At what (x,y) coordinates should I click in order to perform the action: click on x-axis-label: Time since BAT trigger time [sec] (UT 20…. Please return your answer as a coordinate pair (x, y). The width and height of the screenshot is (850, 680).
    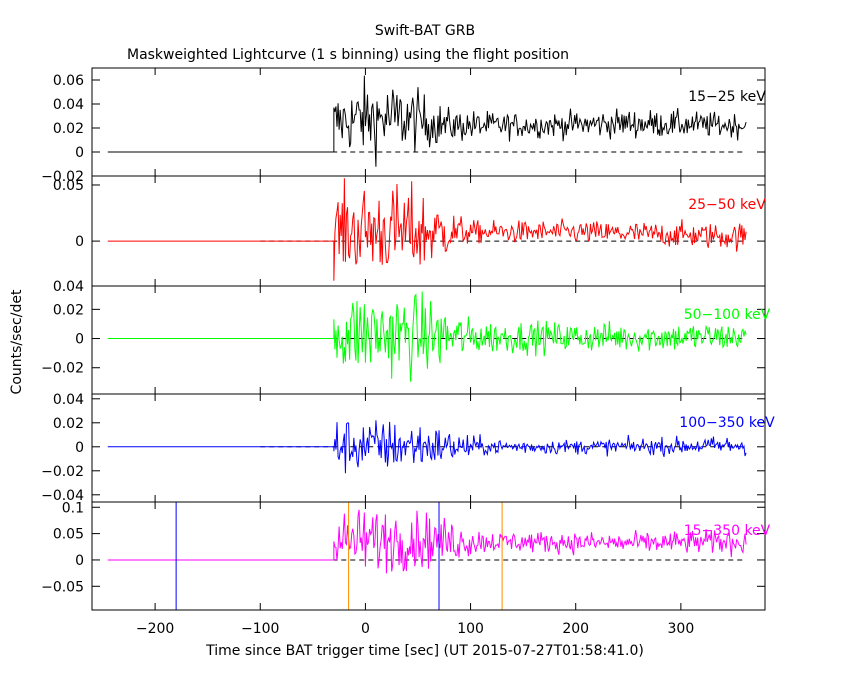
    Looking at the image, I should click on (424, 651).